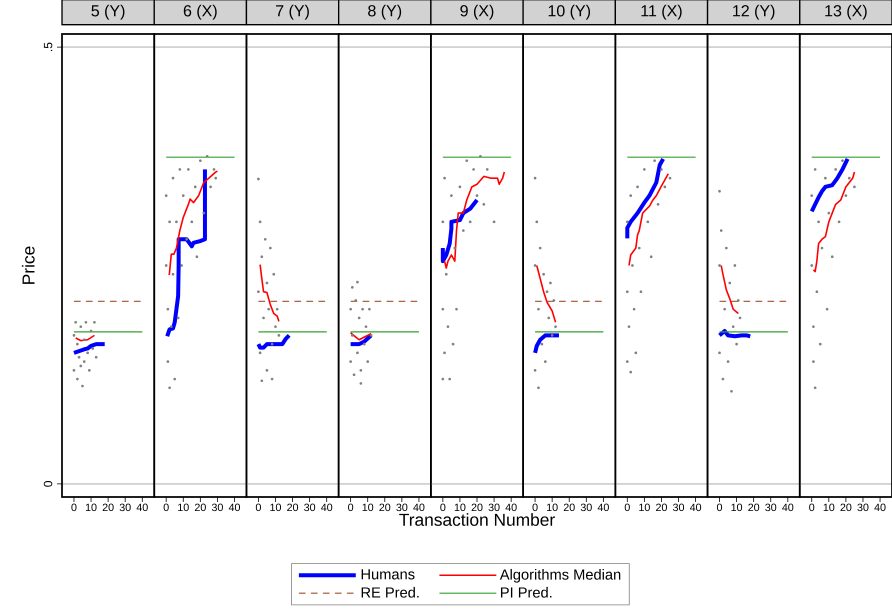 Image resolution: width=892 pixels, height=609 pixels. What do you see at coordinates (526, 592) in the screenshot?
I see `legend-label: PI Pred.` at bounding box center [526, 592].